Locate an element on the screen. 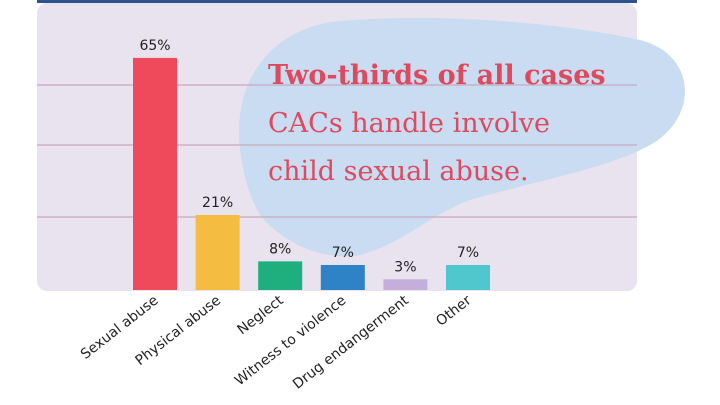  value-label: 21% is located at coordinates (217, 203).